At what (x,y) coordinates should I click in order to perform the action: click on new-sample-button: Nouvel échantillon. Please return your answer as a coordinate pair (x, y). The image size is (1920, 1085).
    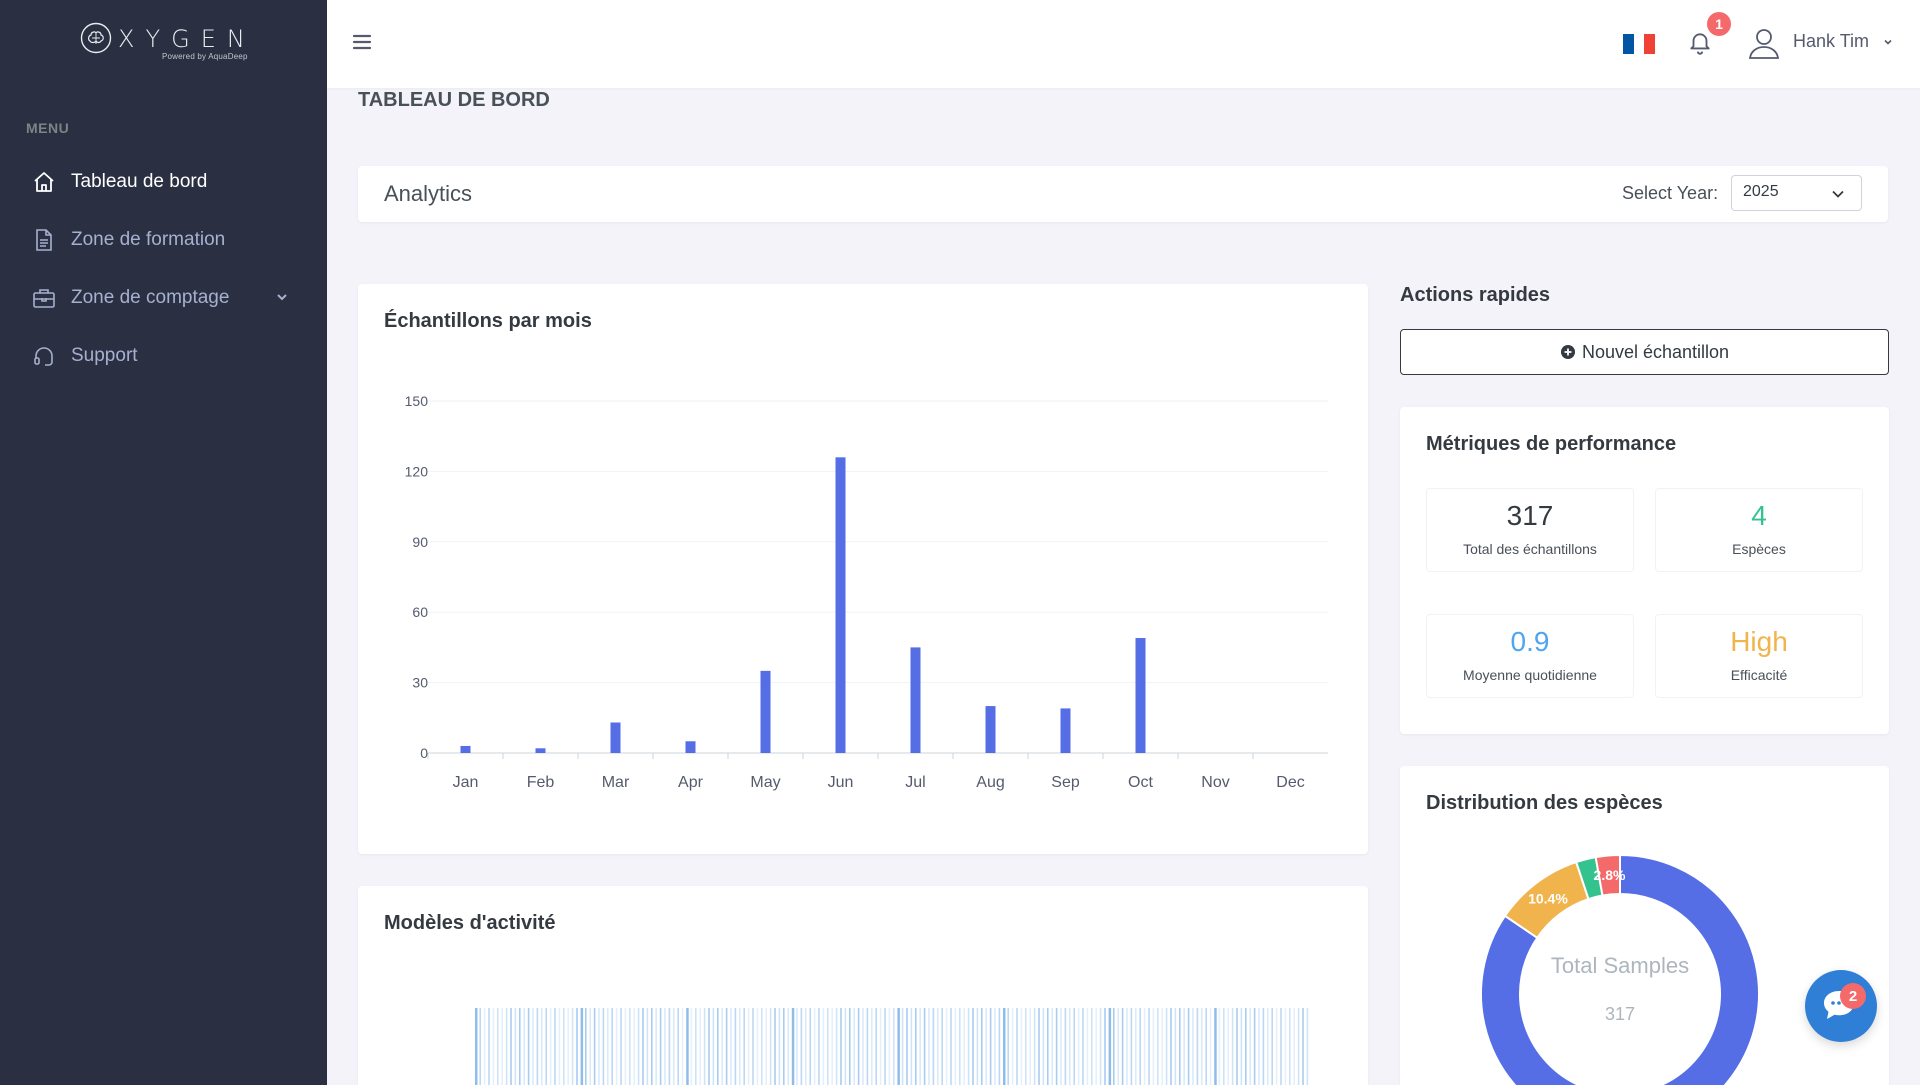
    Looking at the image, I should click on (1644, 352).